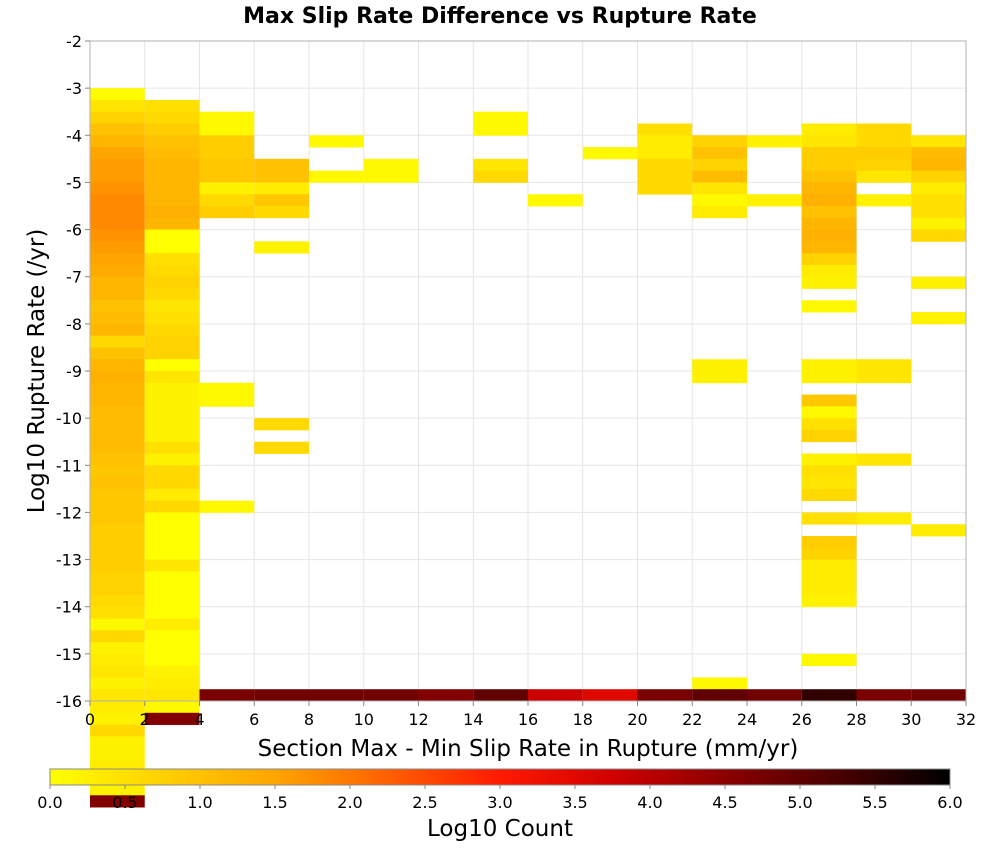  Describe the element at coordinates (274, 802) in the screenshot. I see `colorbar-tick-label: 1.5` at that location.